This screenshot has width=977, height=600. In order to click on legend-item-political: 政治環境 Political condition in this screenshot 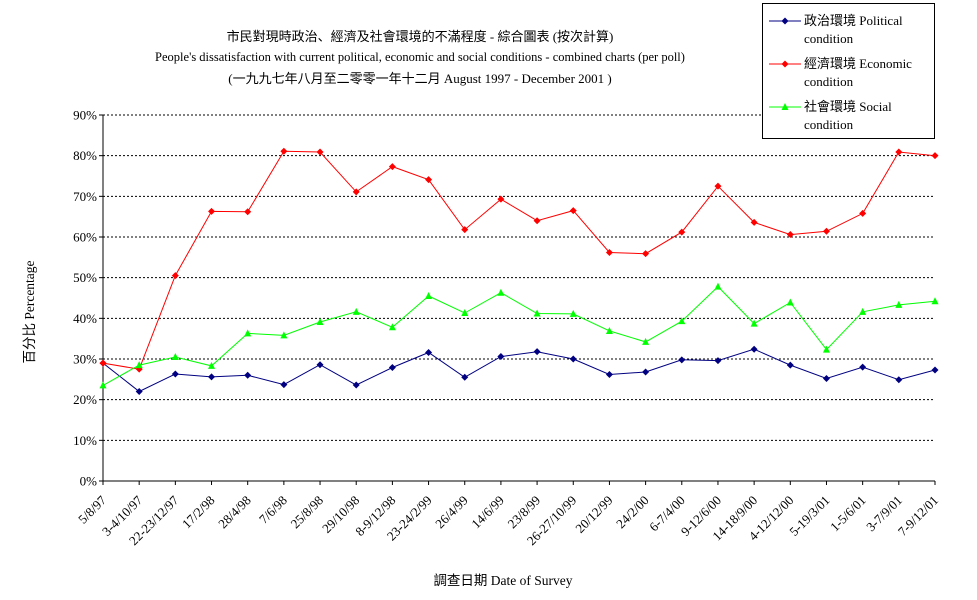, I will do `click(848, 27)`.